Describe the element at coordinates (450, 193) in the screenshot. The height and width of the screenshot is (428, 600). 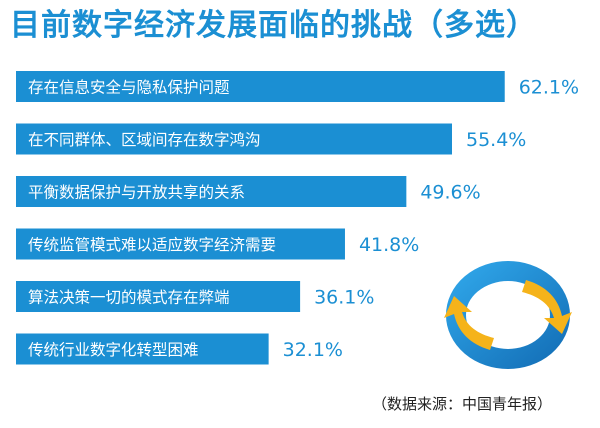
I see `value-label-3: 49.6%` at that location.